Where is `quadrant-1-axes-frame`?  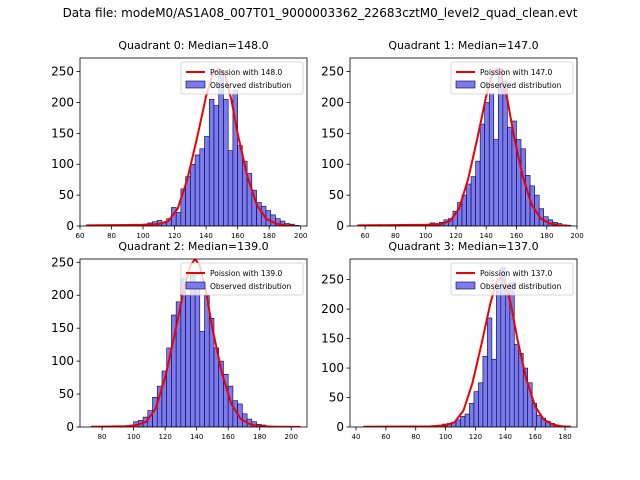
quadrant-1-axes-frame is located at coordinates (463, 142).